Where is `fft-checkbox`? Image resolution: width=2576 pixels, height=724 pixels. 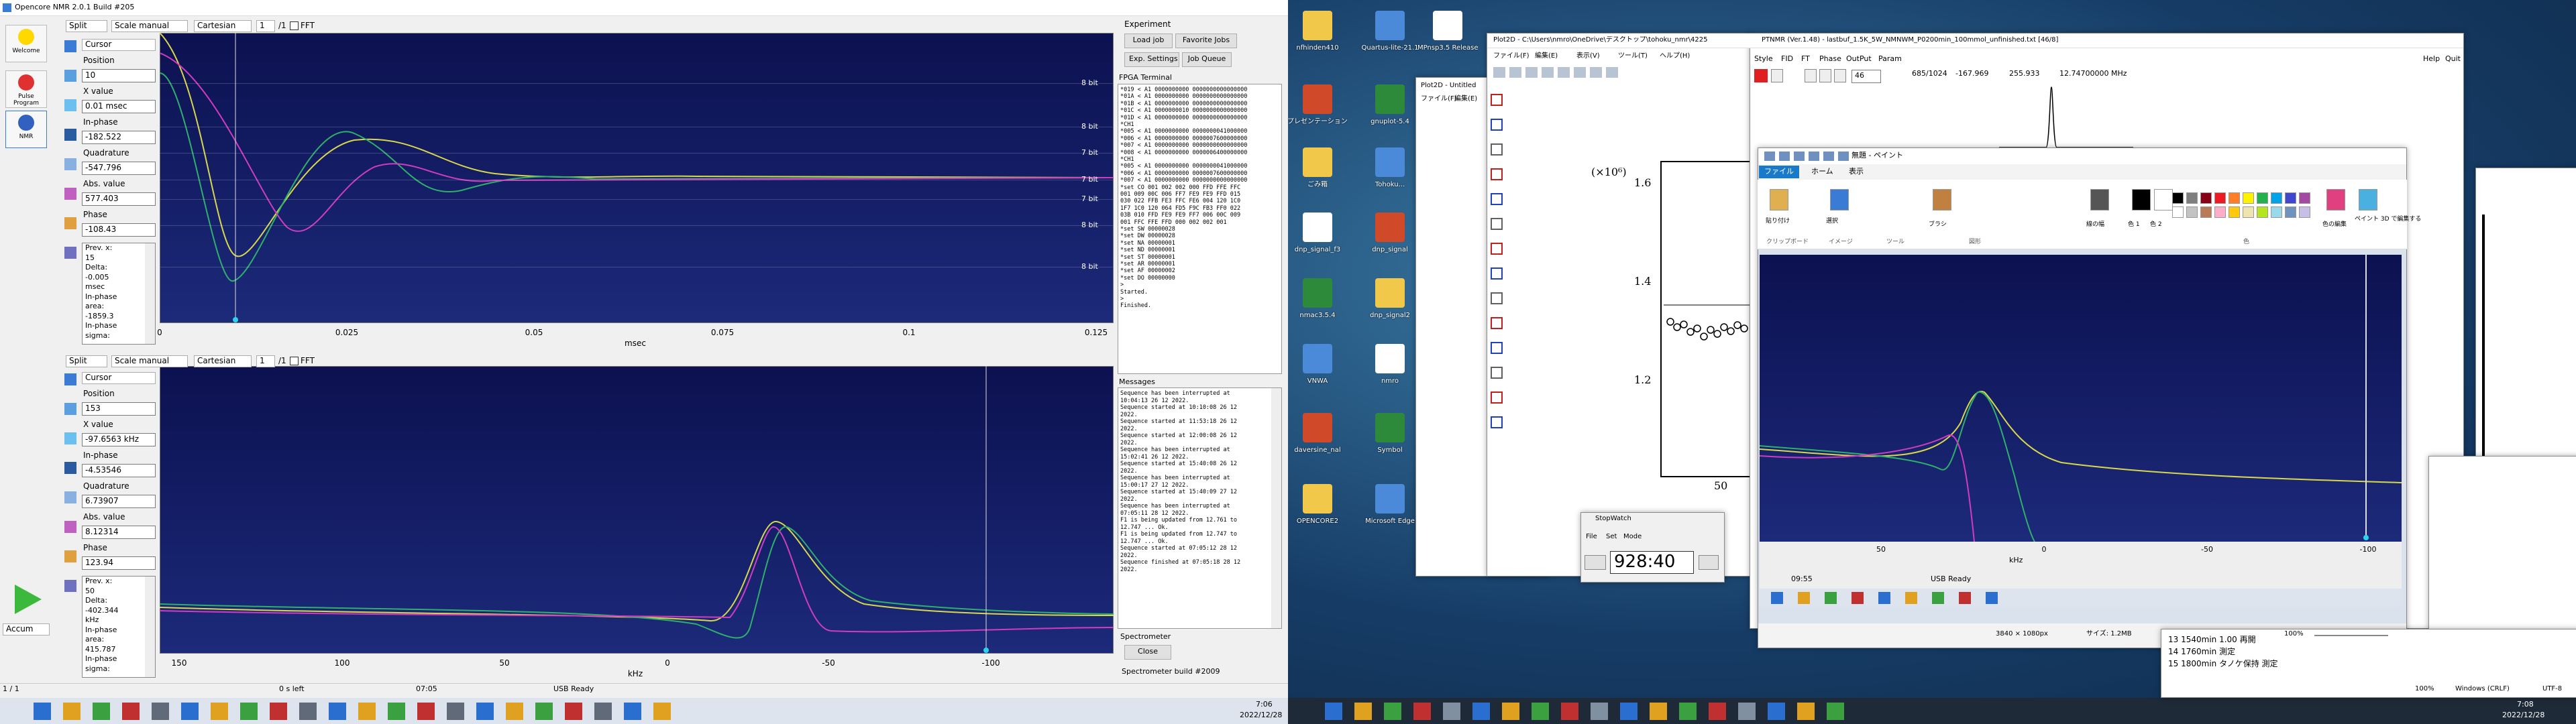
fft-checkbox is located at coordinates (294, 25).